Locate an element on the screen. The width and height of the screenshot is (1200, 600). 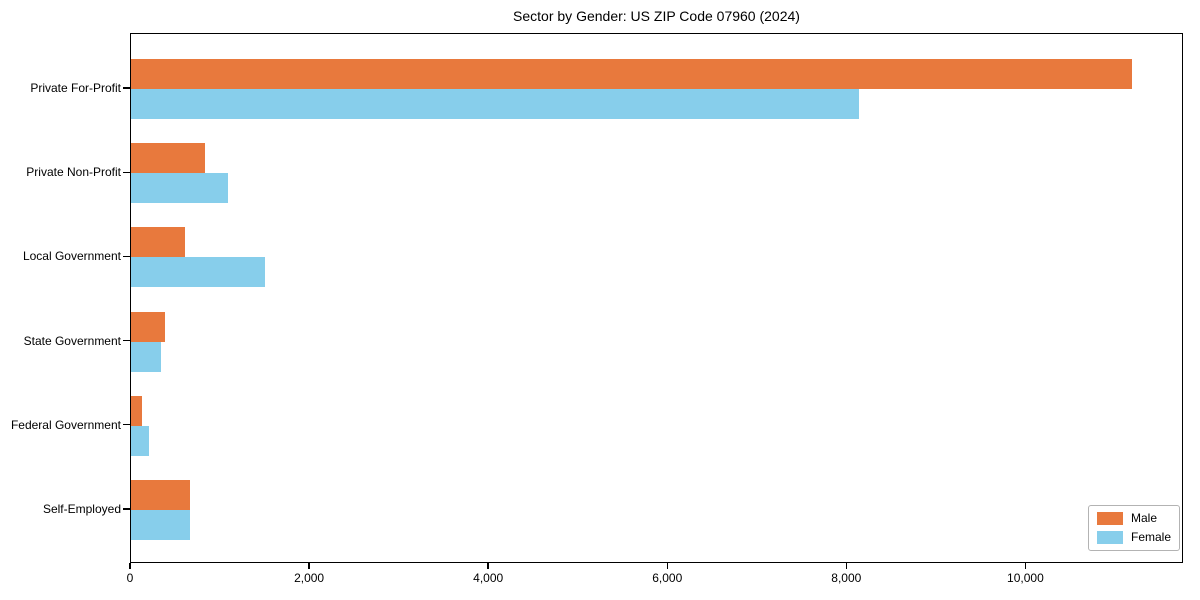
male-swatch-icon is located at coordinates (1110, 518).